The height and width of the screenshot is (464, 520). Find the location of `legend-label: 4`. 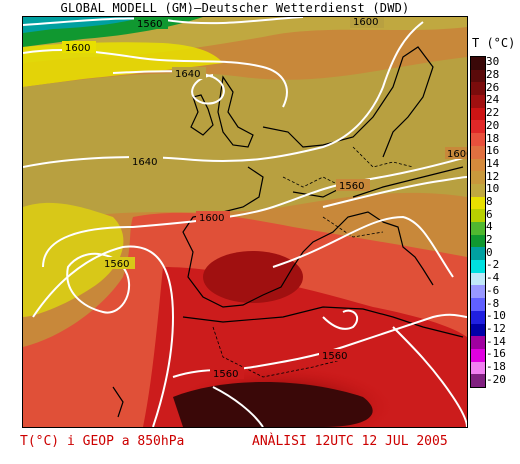

legend-label: 4 is located at coordinates (489, 227).